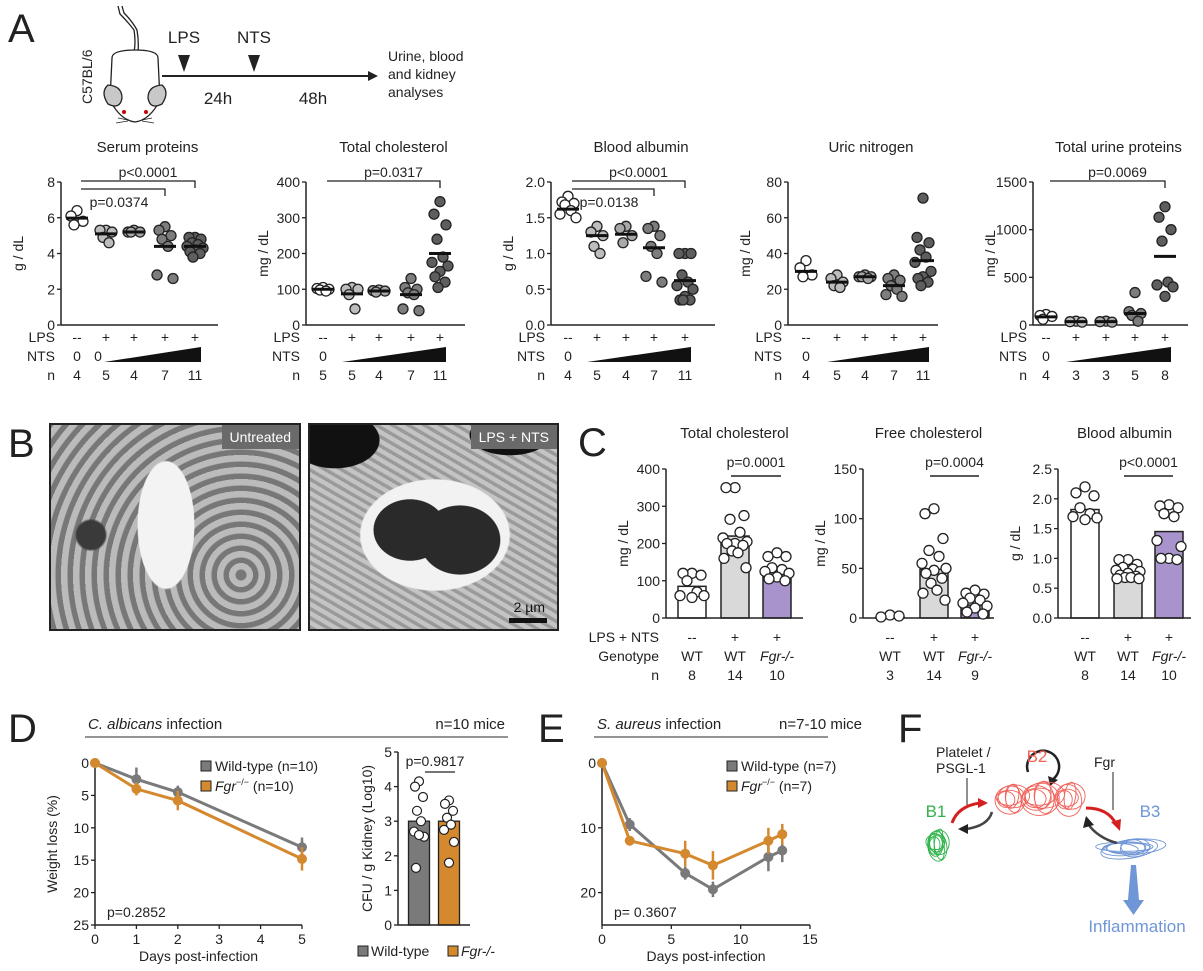  Describe the element at coordinates (119, 202) in the screenshot. I see `p-value: p=0.0374` at that location.